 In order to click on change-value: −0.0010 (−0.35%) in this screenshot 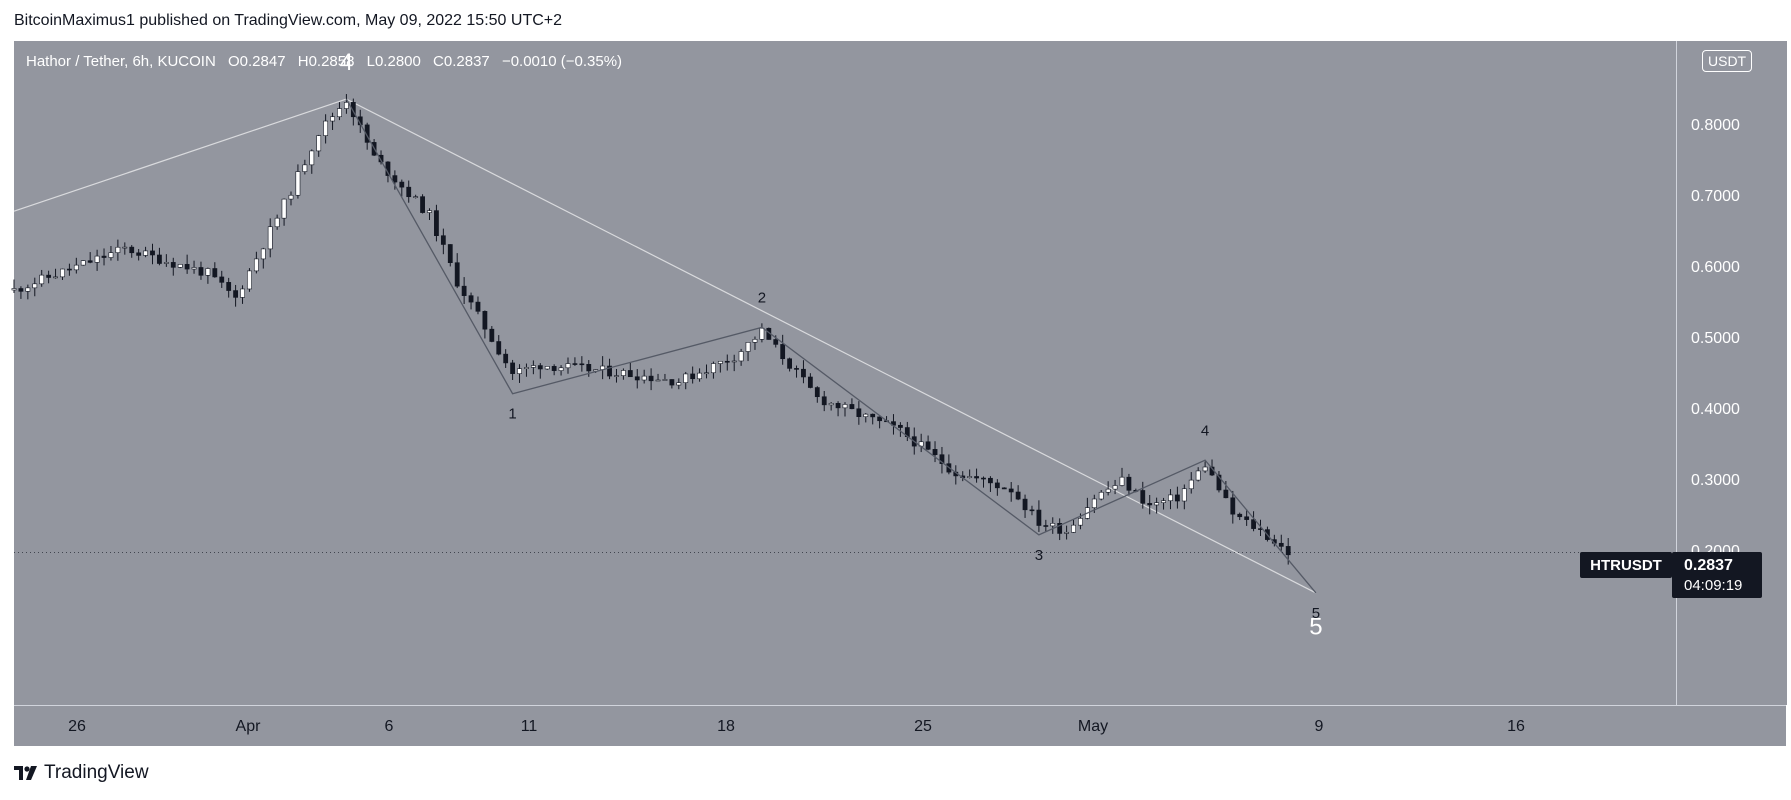, I will do `click(562, 61)`.